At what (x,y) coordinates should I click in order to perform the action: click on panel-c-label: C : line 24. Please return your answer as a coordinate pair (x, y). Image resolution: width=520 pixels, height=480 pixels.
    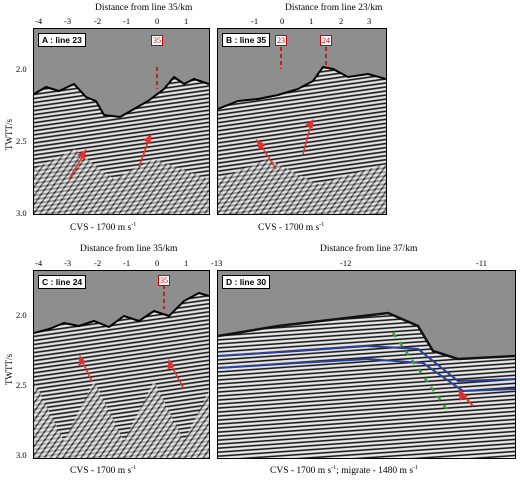
    Looking at the image, I should click on (62, 282).